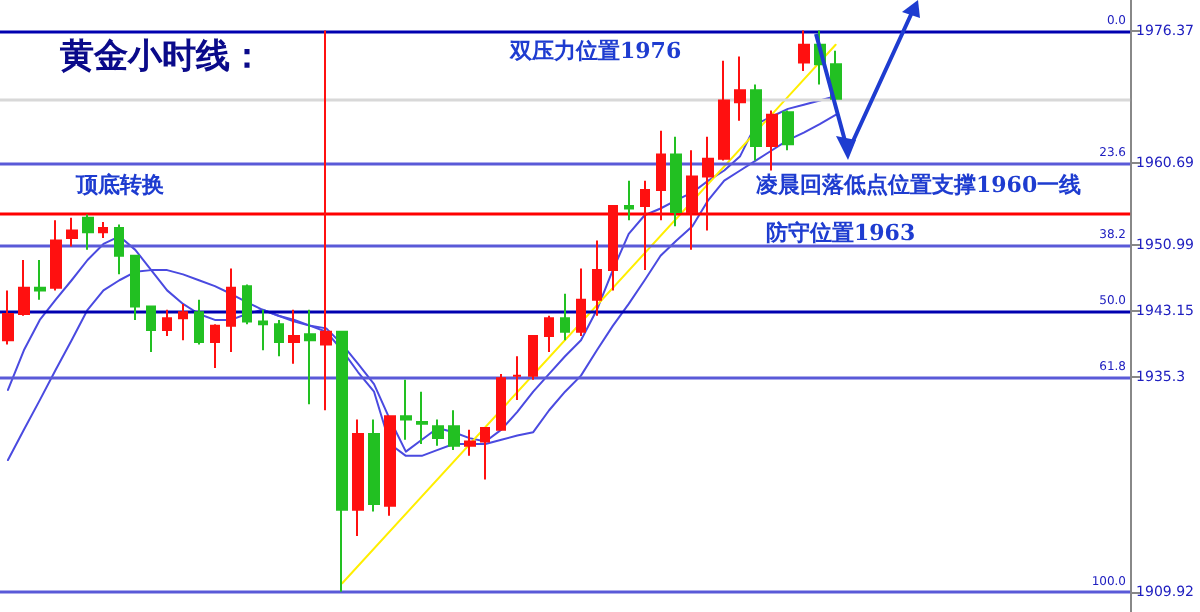  I want to click on text: 黄金小时线：, so click(161, 57).